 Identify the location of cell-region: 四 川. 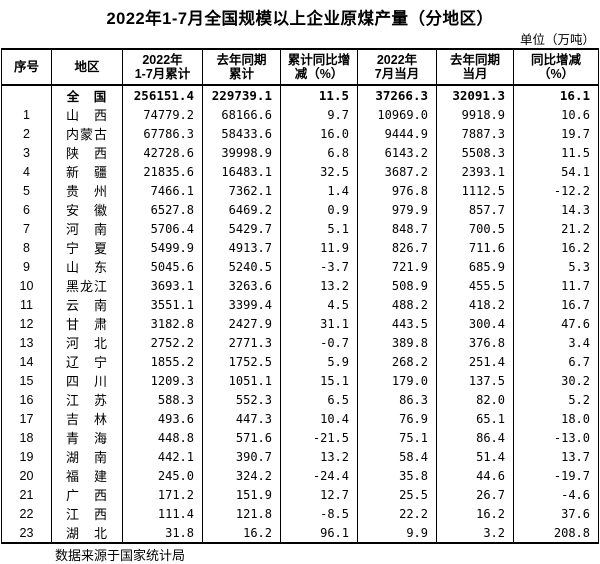
(87, 380).